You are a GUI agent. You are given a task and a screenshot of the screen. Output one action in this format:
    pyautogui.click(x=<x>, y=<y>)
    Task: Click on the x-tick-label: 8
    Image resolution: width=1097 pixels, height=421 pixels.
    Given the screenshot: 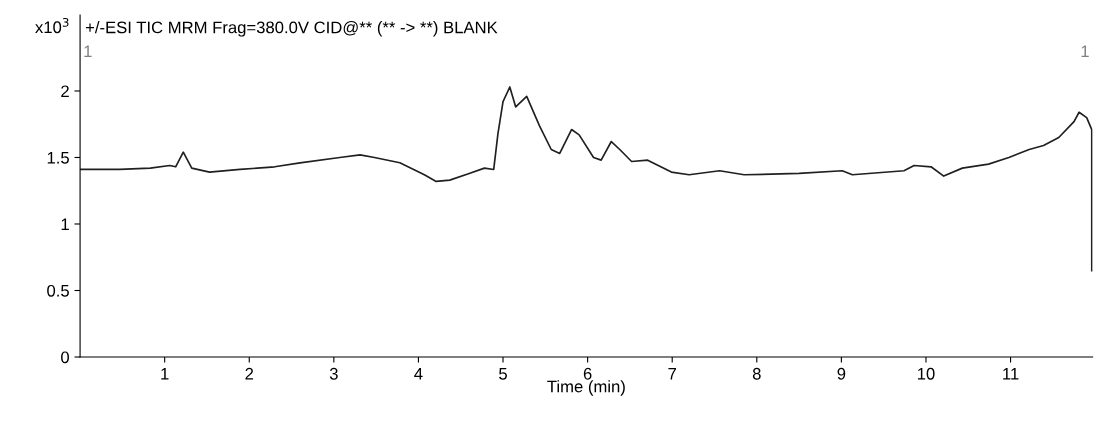 What is the action you would take?
    pyautogui.click(x=756, y=373)
    